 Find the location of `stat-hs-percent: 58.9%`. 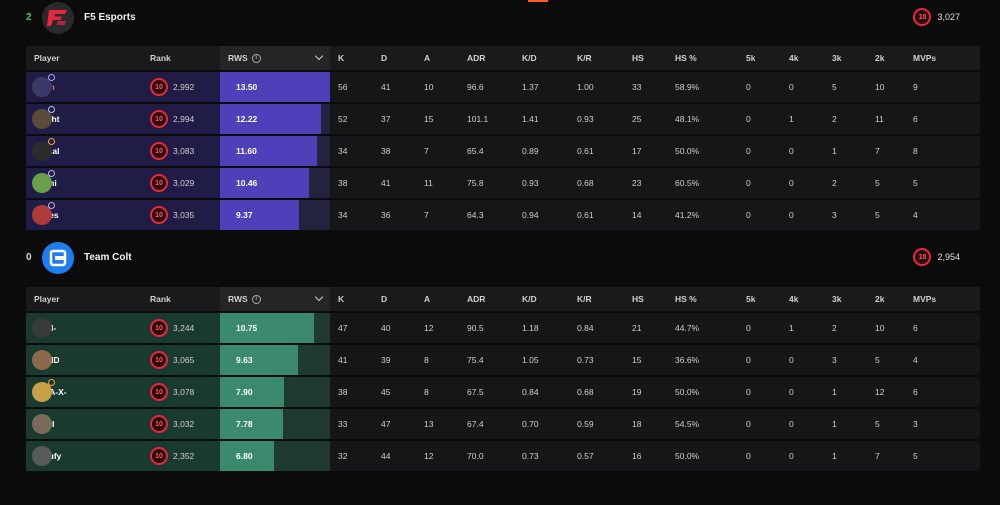

stat-hs-percent: 58.9% is located at coordinates (702, 87).